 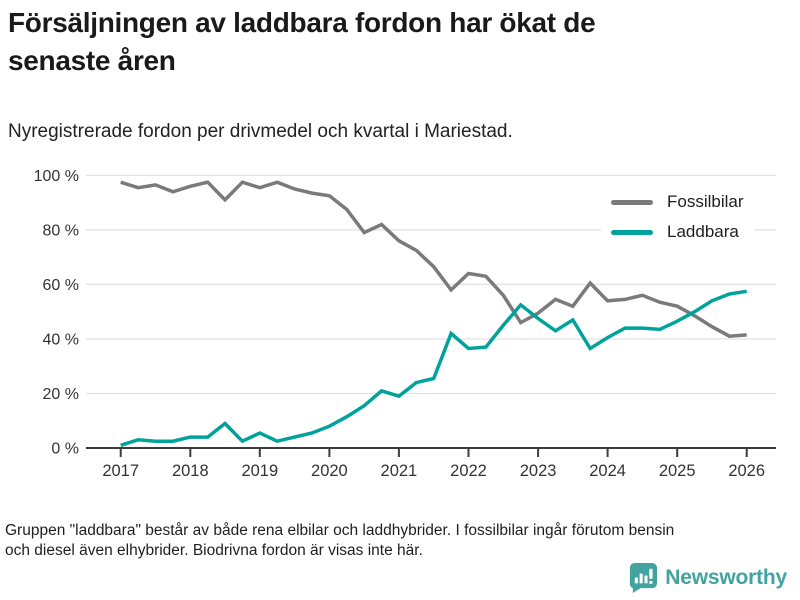 I want to click on legend-item-laddbara: Laddbara, so click(x=677, y=232).